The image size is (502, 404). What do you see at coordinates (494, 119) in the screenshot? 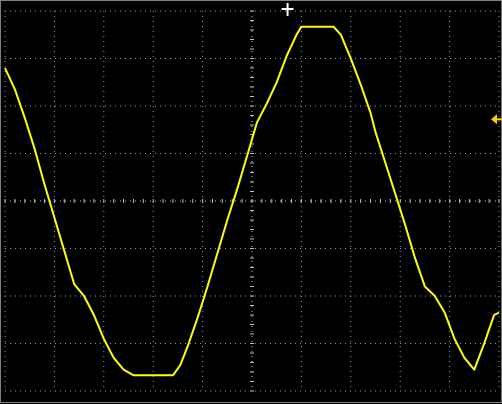
I see `trigger-level-marker` at bounding box center [494, 119].